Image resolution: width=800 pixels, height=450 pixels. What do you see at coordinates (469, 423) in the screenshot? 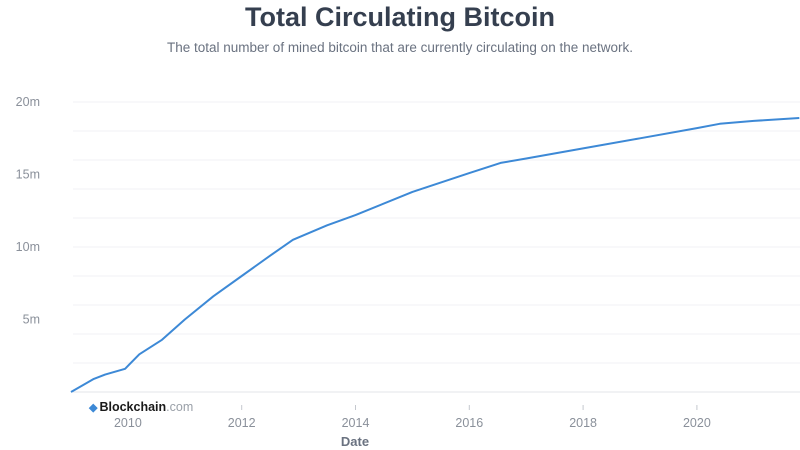
I see `x-tick-label: 2016` at bounding box center [469, 423].